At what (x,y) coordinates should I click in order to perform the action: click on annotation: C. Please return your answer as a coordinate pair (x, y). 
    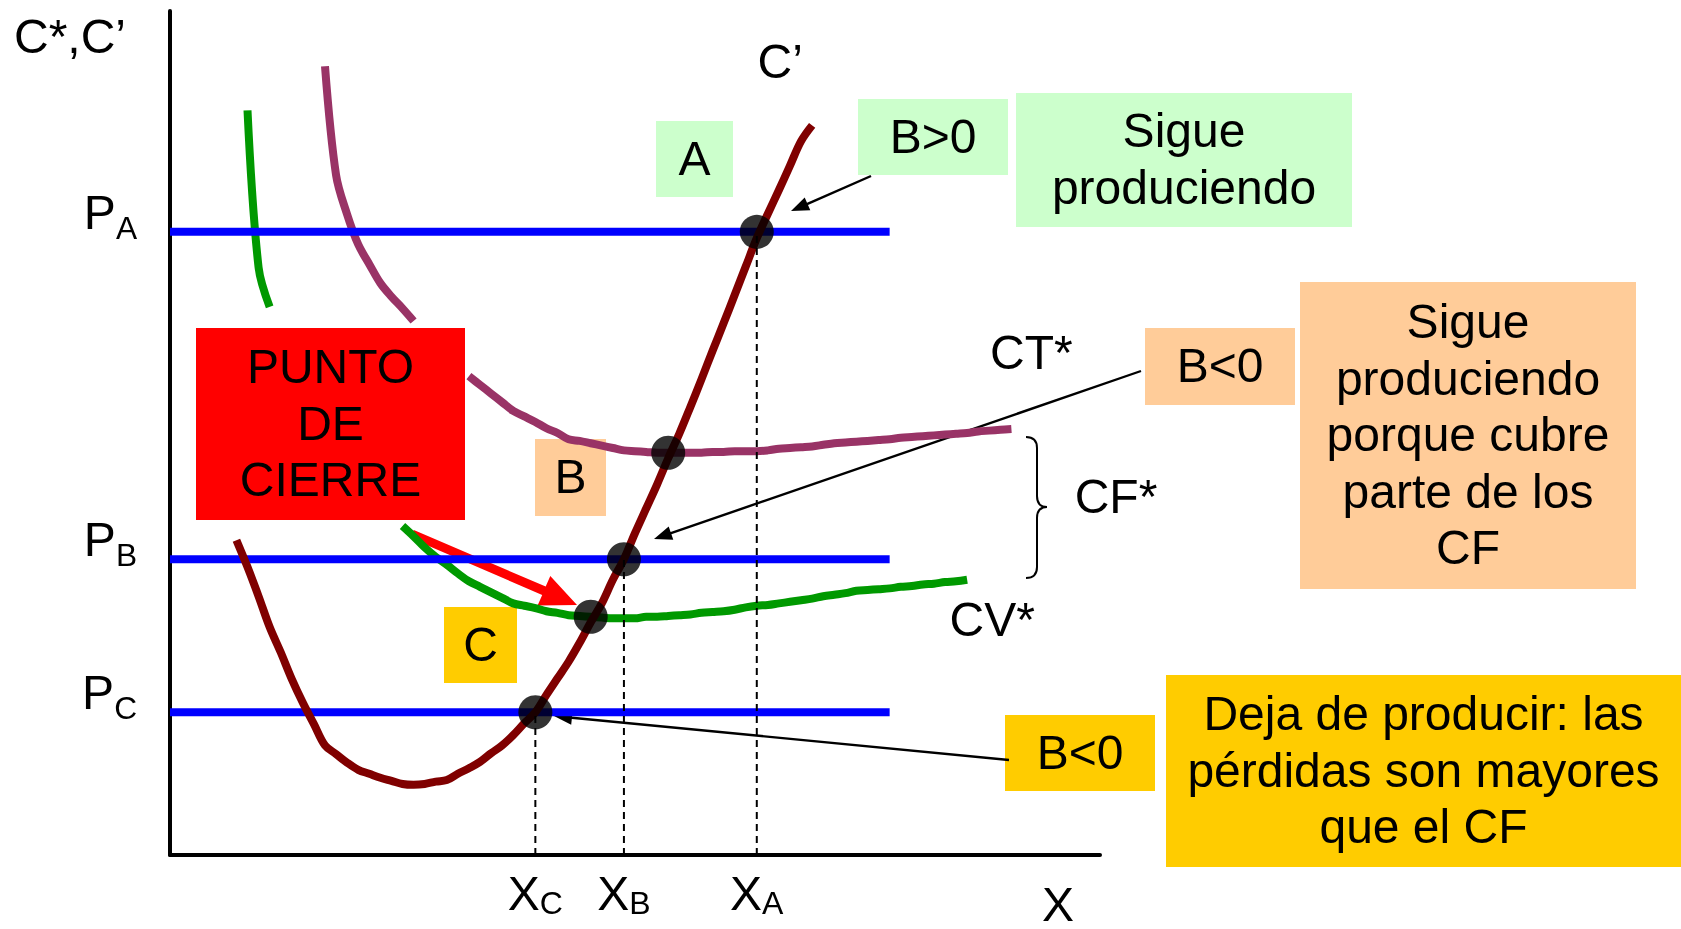
    Looking at the image, I should click on (480, 645).